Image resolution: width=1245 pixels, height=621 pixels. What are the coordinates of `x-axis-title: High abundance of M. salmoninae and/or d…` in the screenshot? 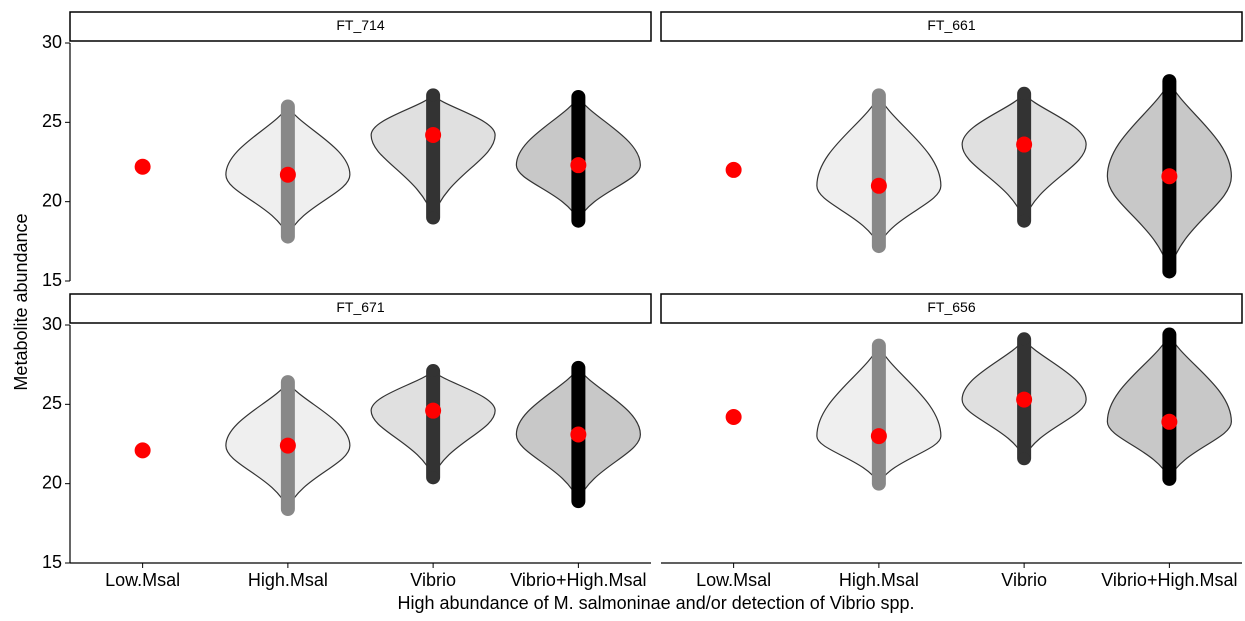 It's located at (656, 603).